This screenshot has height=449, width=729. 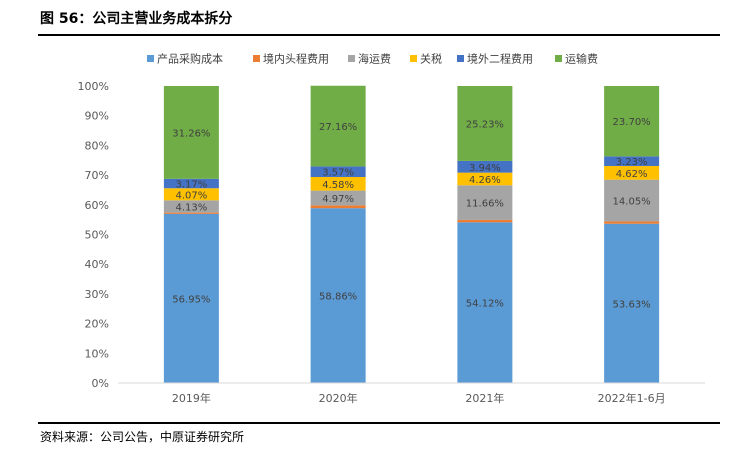 I want to click on data-label-0-3: 53.63%, so click(x=632, y=304).